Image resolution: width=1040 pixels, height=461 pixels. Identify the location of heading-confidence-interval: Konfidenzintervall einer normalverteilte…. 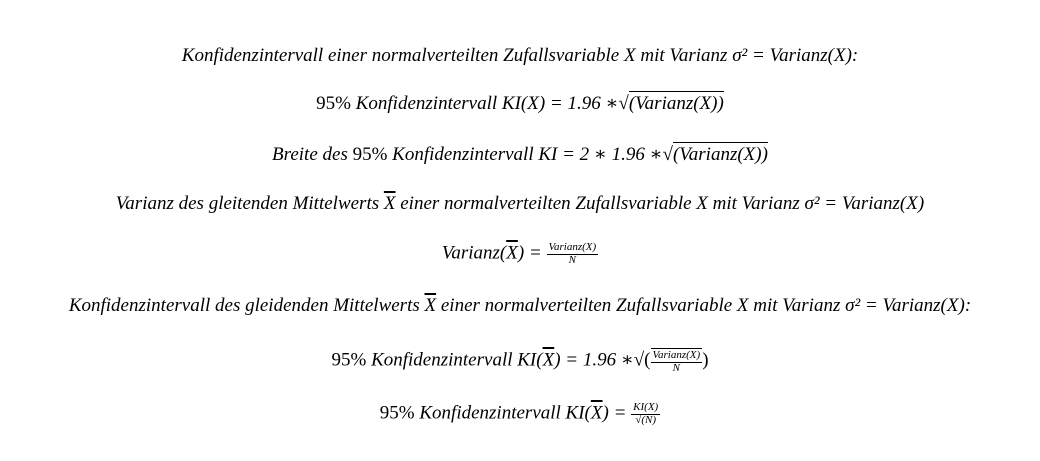
(520, 55).